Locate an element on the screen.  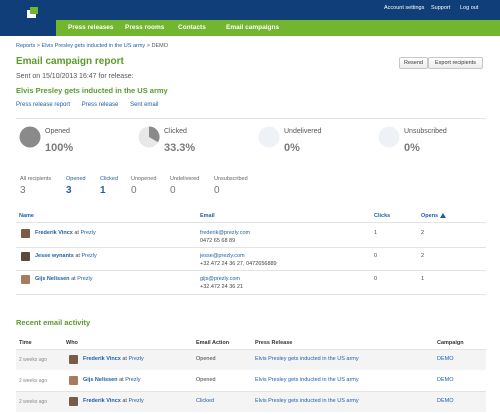
filter-unsubscribed: Unsubscribed 0 is located at coordinates (231, 186).